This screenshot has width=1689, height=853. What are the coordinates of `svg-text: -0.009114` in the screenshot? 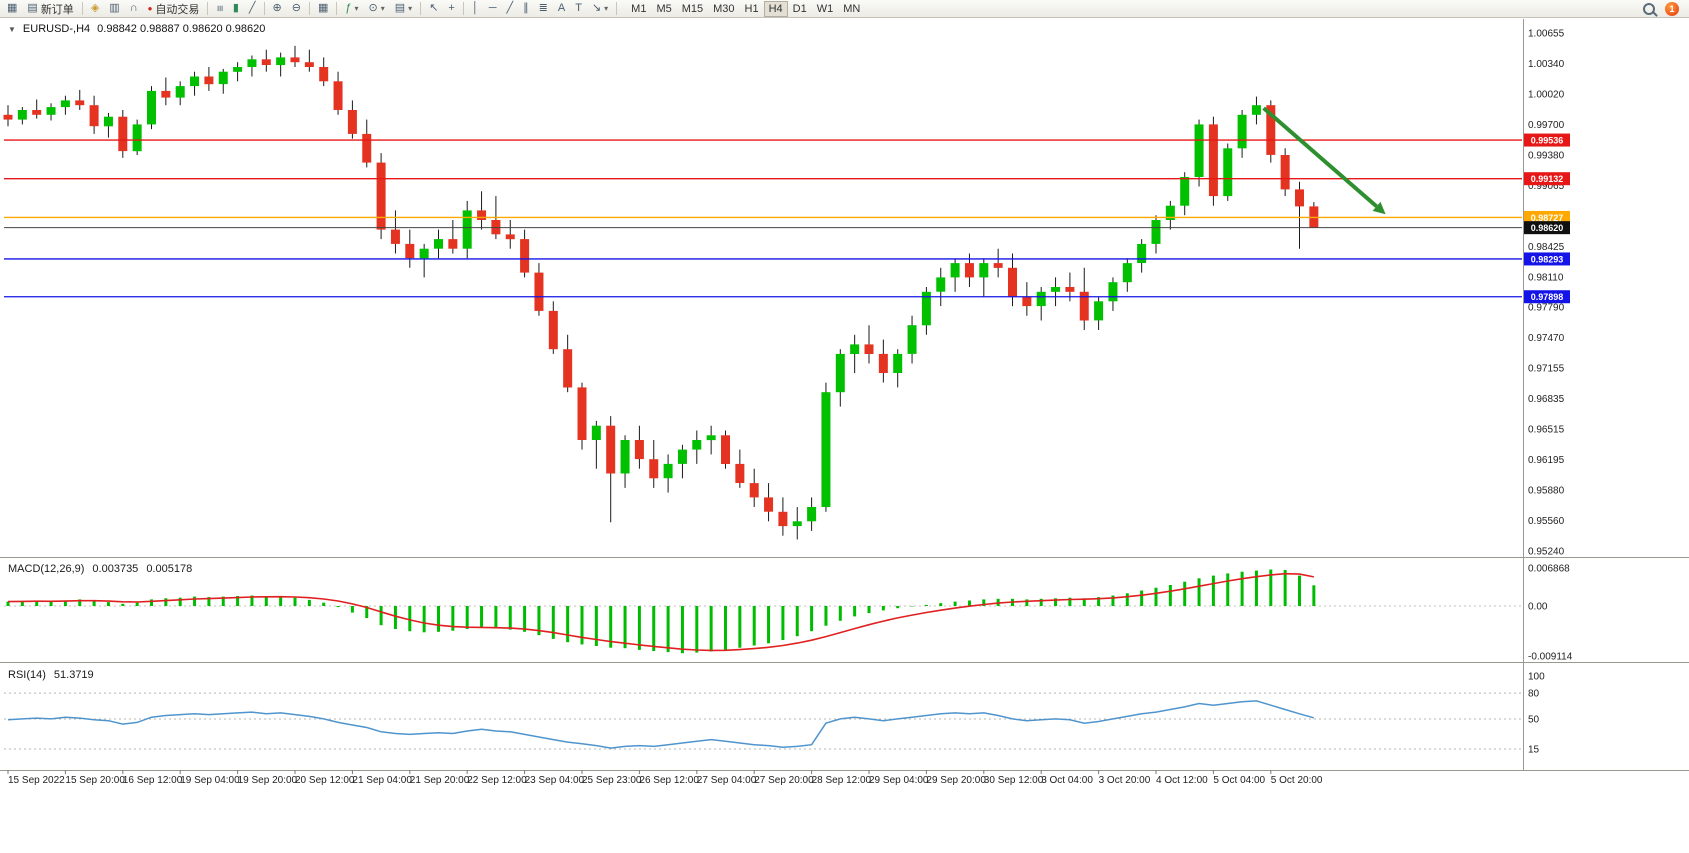 It's located at (1550, 657).